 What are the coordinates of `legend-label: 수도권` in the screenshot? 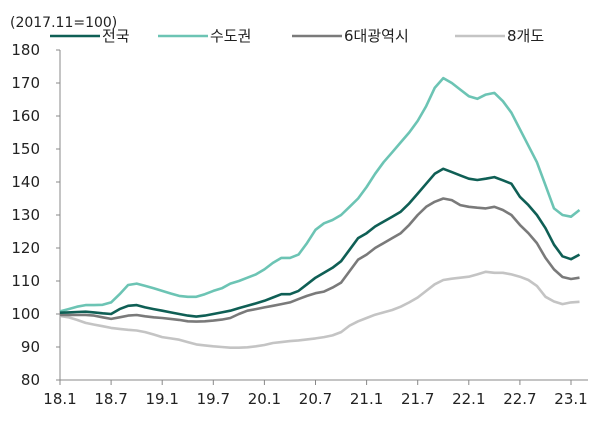 It's located at (230, 36).